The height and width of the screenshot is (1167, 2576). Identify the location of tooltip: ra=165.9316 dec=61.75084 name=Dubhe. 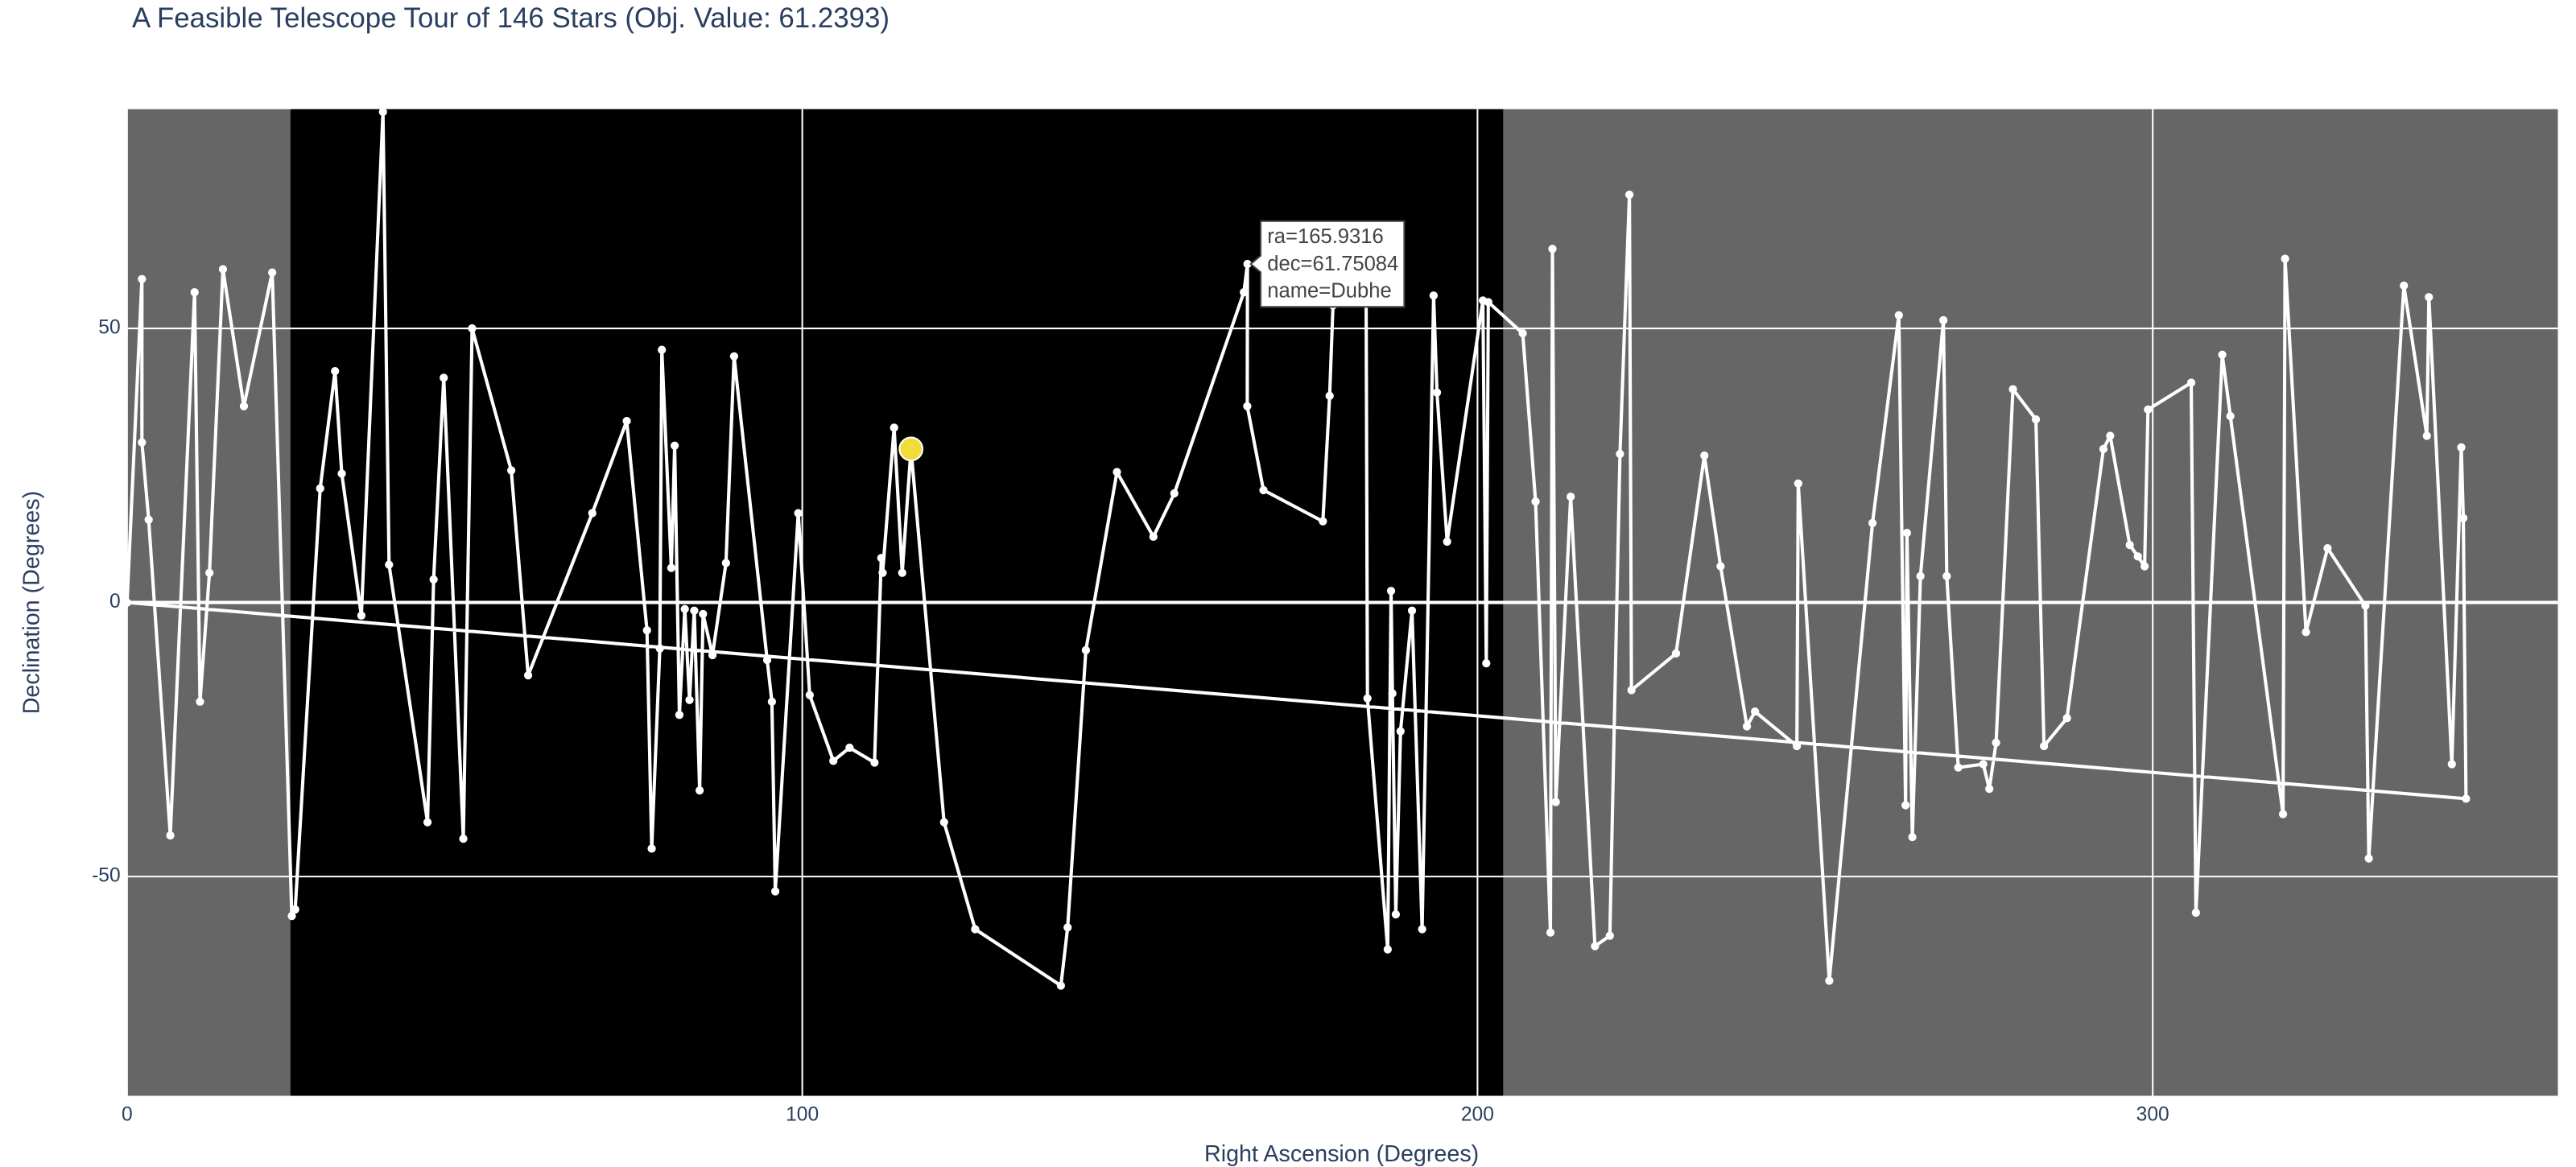
(1327, 264).